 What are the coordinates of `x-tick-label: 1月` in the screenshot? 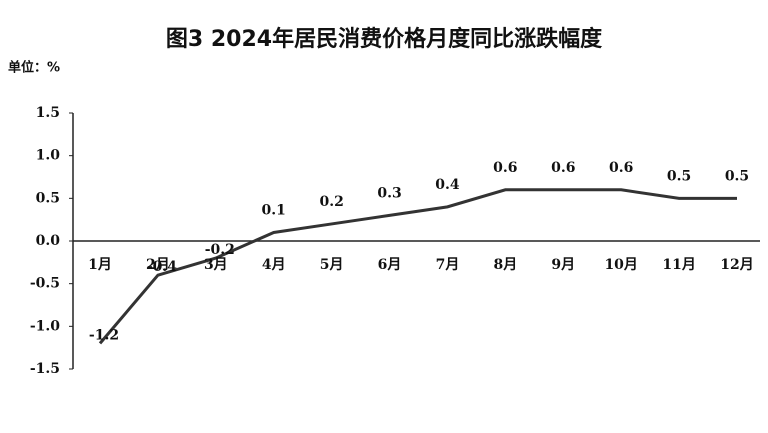 It's located at (100, 265).